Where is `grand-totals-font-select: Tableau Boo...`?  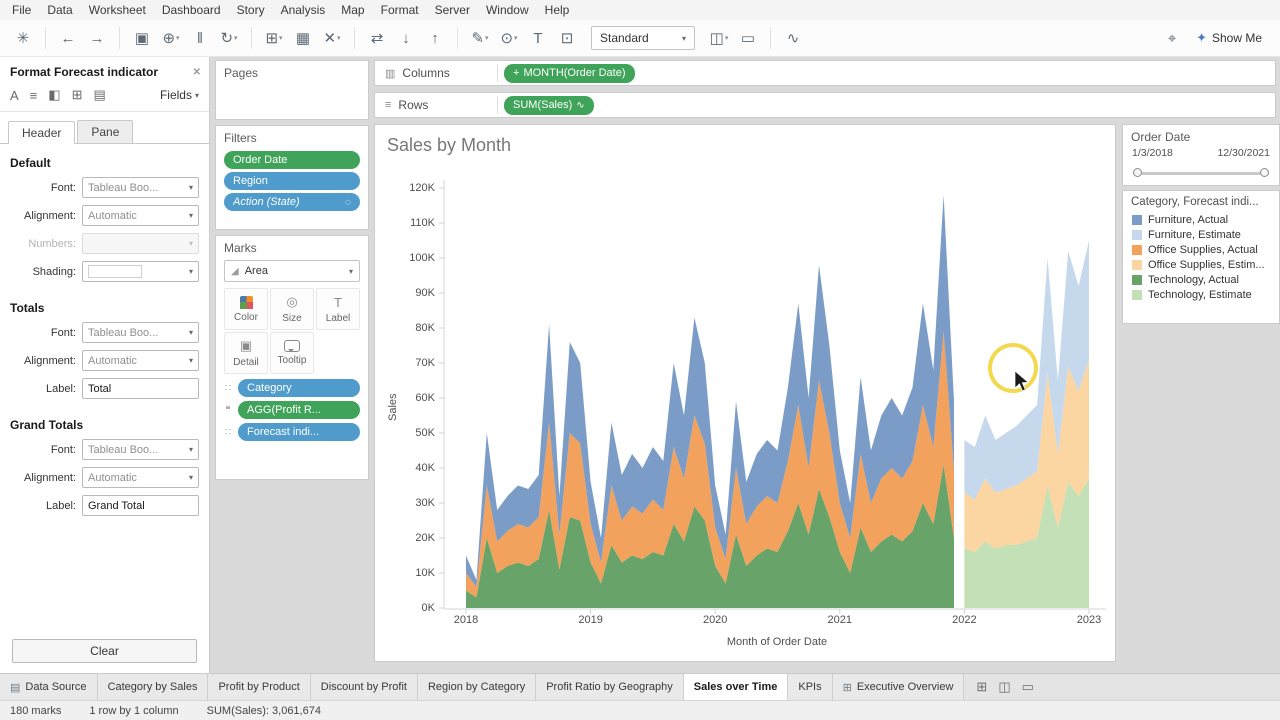 grand-totals-font-select: Tableau Boo... is located at coordinates (140, 449).